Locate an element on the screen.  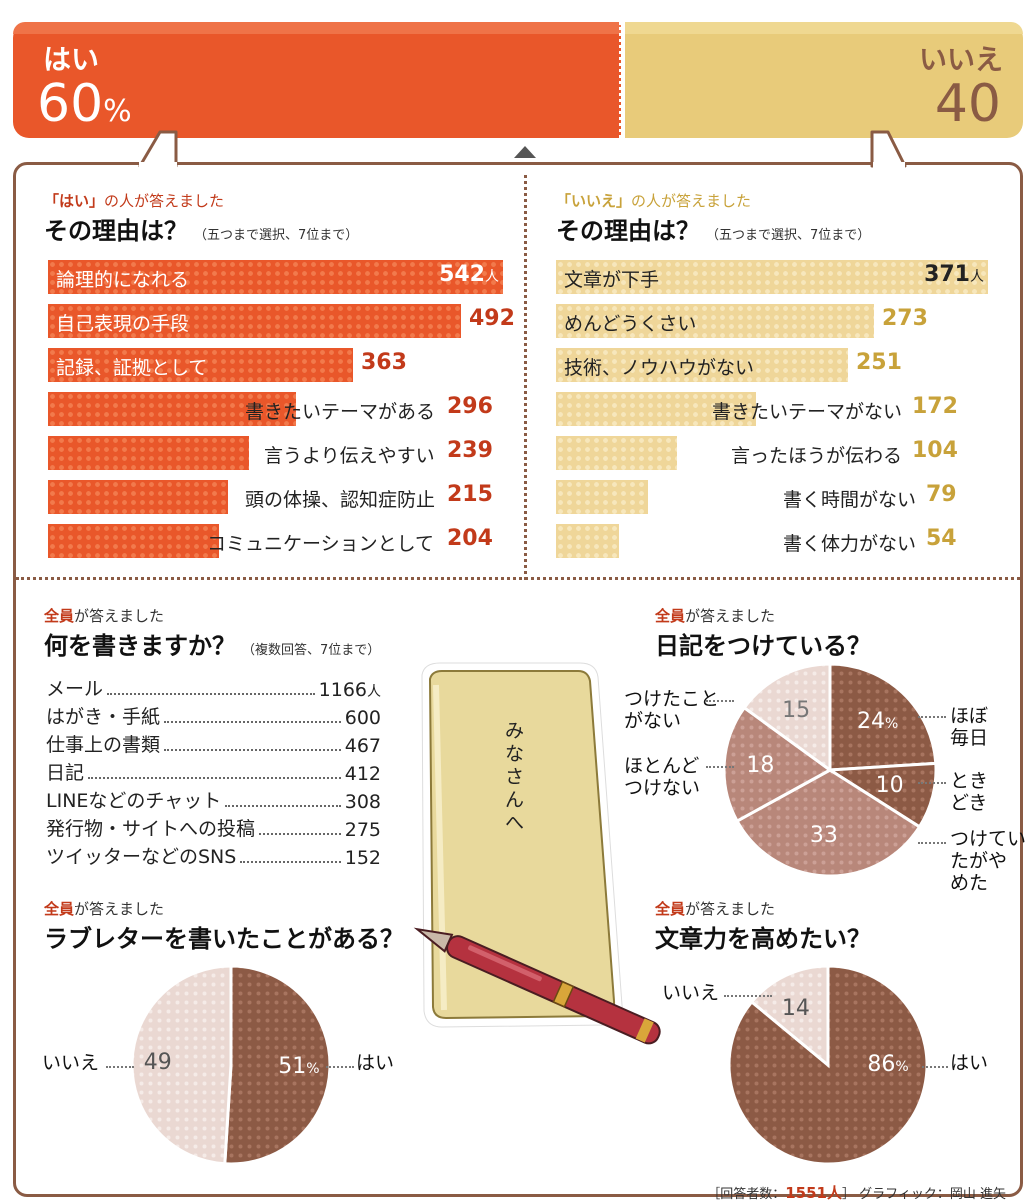
diary-pre-highlight: 全員 is located at coordinates (670, 616).